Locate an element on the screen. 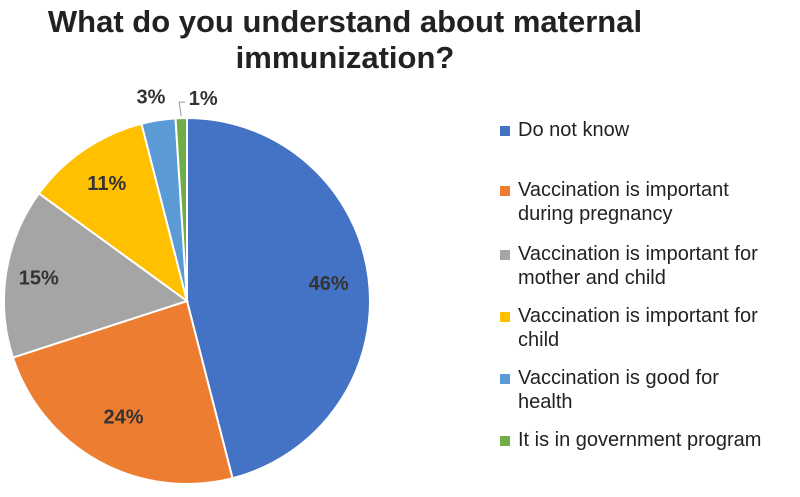 This screenshot has height=497, width=800. legend-item: Vaccination is good for health is located at coordinates (650, 397).